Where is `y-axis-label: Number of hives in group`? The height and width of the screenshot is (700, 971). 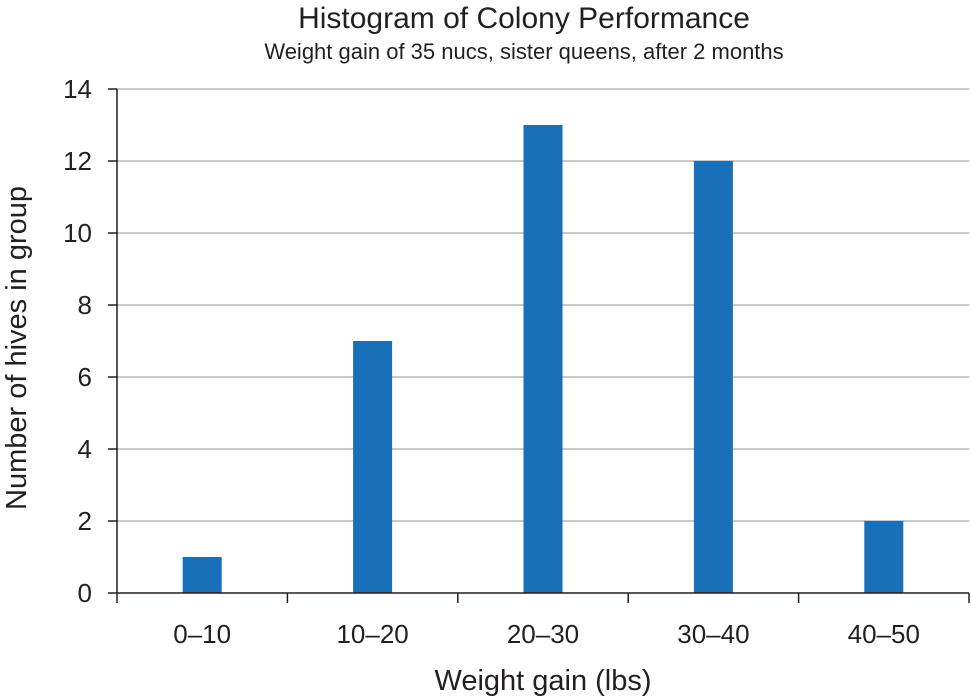
y-axis-label: Number of hives in group is located at coordinates (17, 348).